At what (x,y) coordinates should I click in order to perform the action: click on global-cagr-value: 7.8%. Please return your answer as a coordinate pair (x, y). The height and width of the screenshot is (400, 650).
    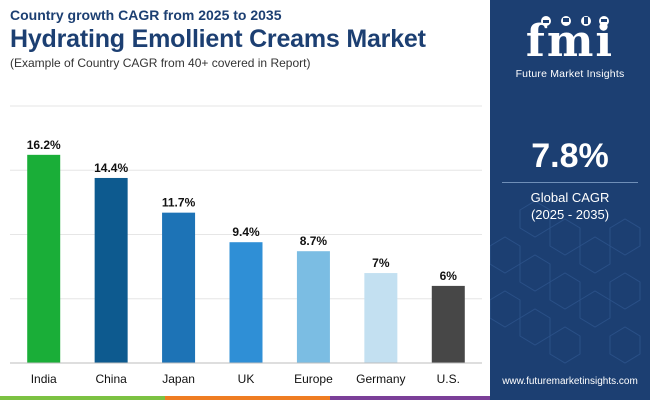
    Looking at the image, I should click on (570, 156).